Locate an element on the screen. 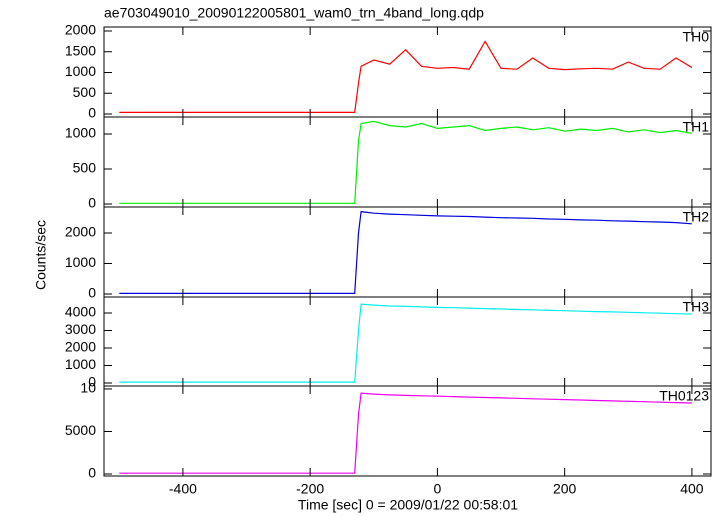 The width and height of the screenshot is (723, 516). legend-label: TH2 is located at coordinates (696, 217).